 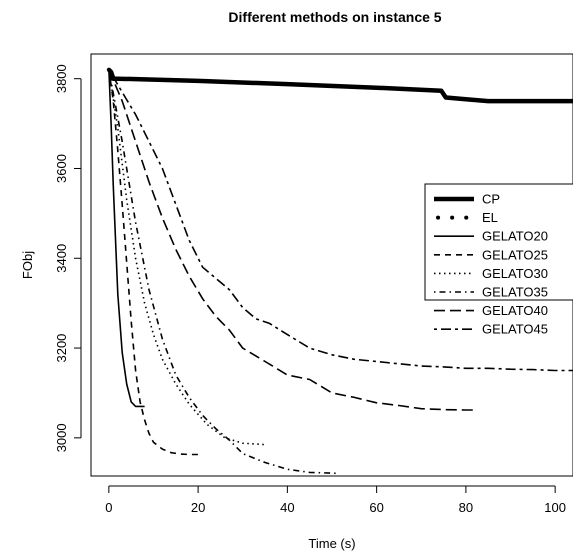 I want to click on x-tick-label-1: 20, so click(x=198, y=507).